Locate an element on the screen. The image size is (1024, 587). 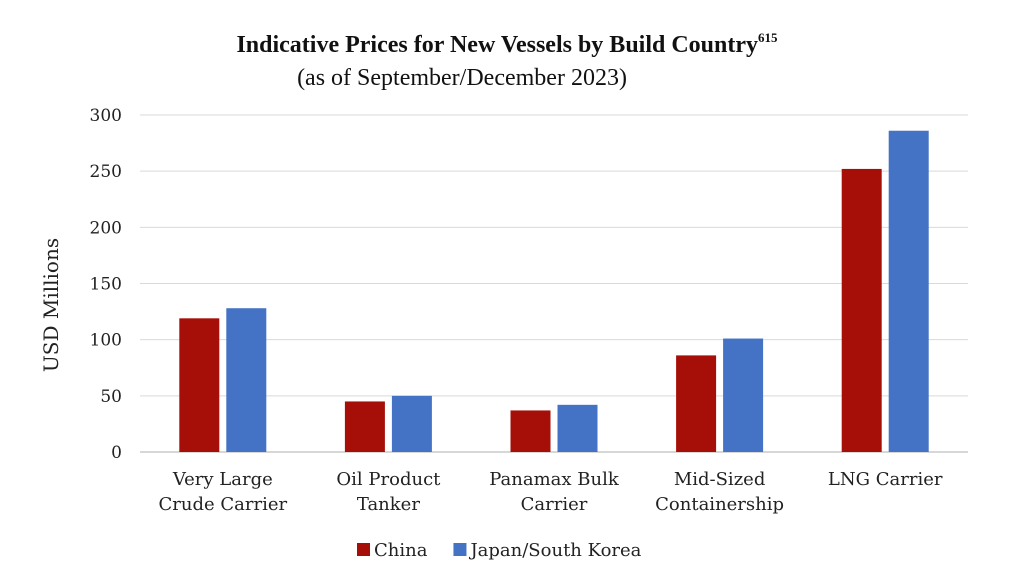
x-tick-label: Mid-Sized Containership is located at coordinates (719, 492).